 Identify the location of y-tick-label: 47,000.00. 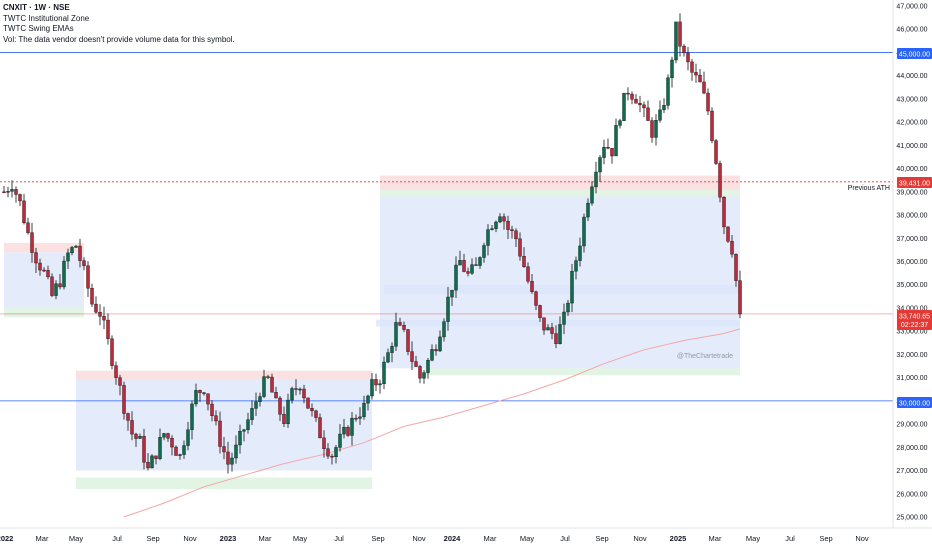
(911, 7).